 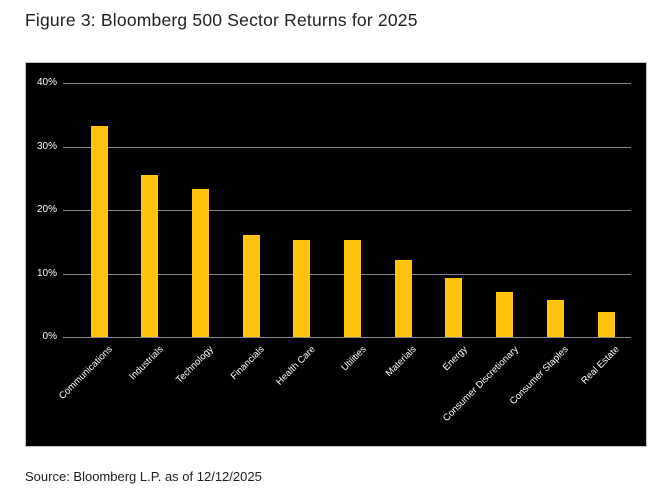 What do you see at coordinates (46, 82) in the screenshot?
I see `y-axis-tick-label: 40%` at bounding box center [46, 82].